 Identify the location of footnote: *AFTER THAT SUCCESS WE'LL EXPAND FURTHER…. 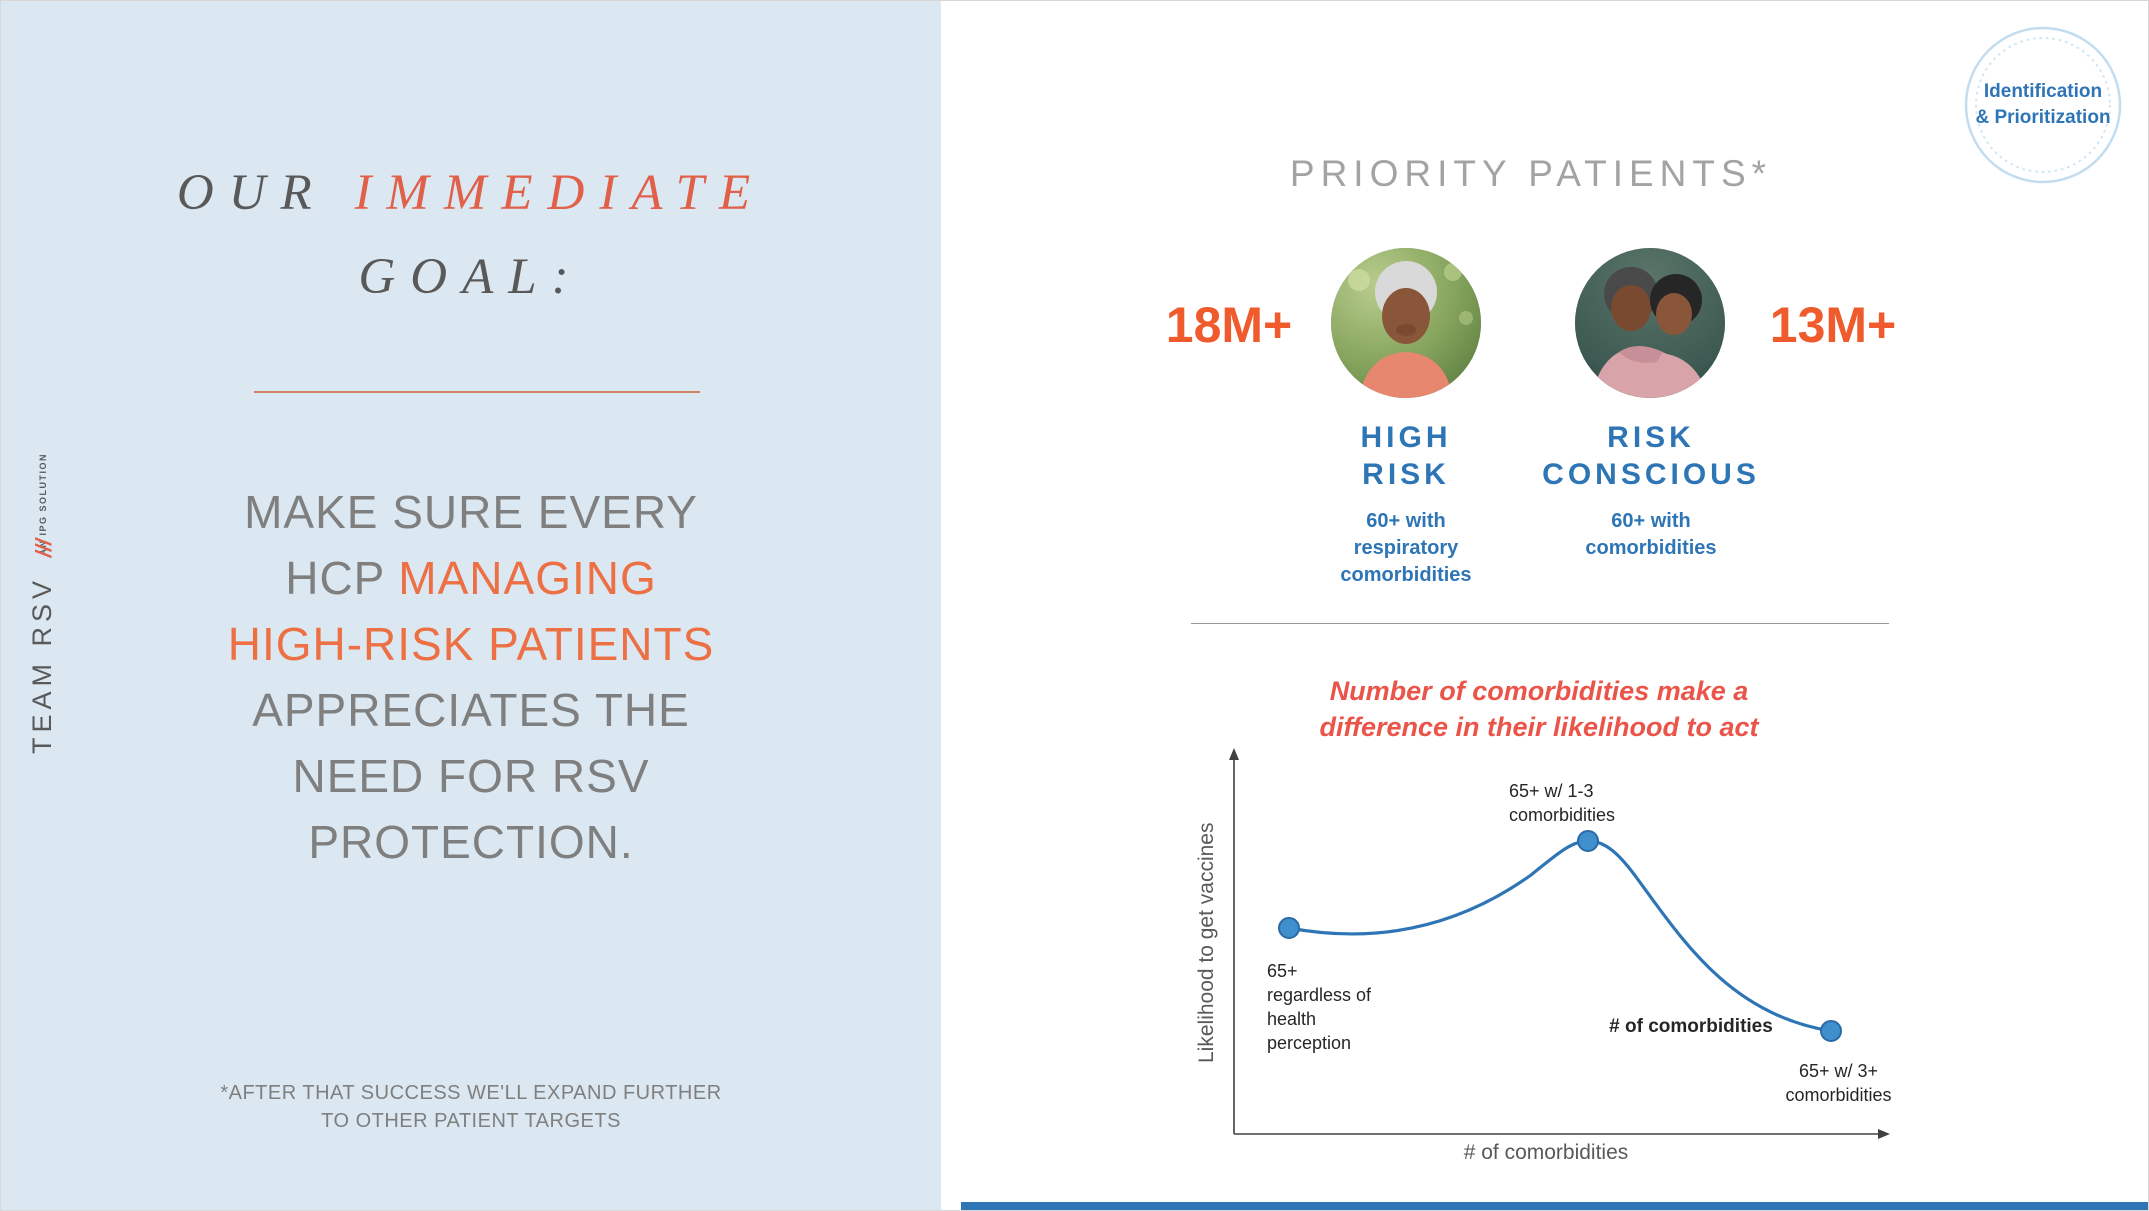
(471, 1107).